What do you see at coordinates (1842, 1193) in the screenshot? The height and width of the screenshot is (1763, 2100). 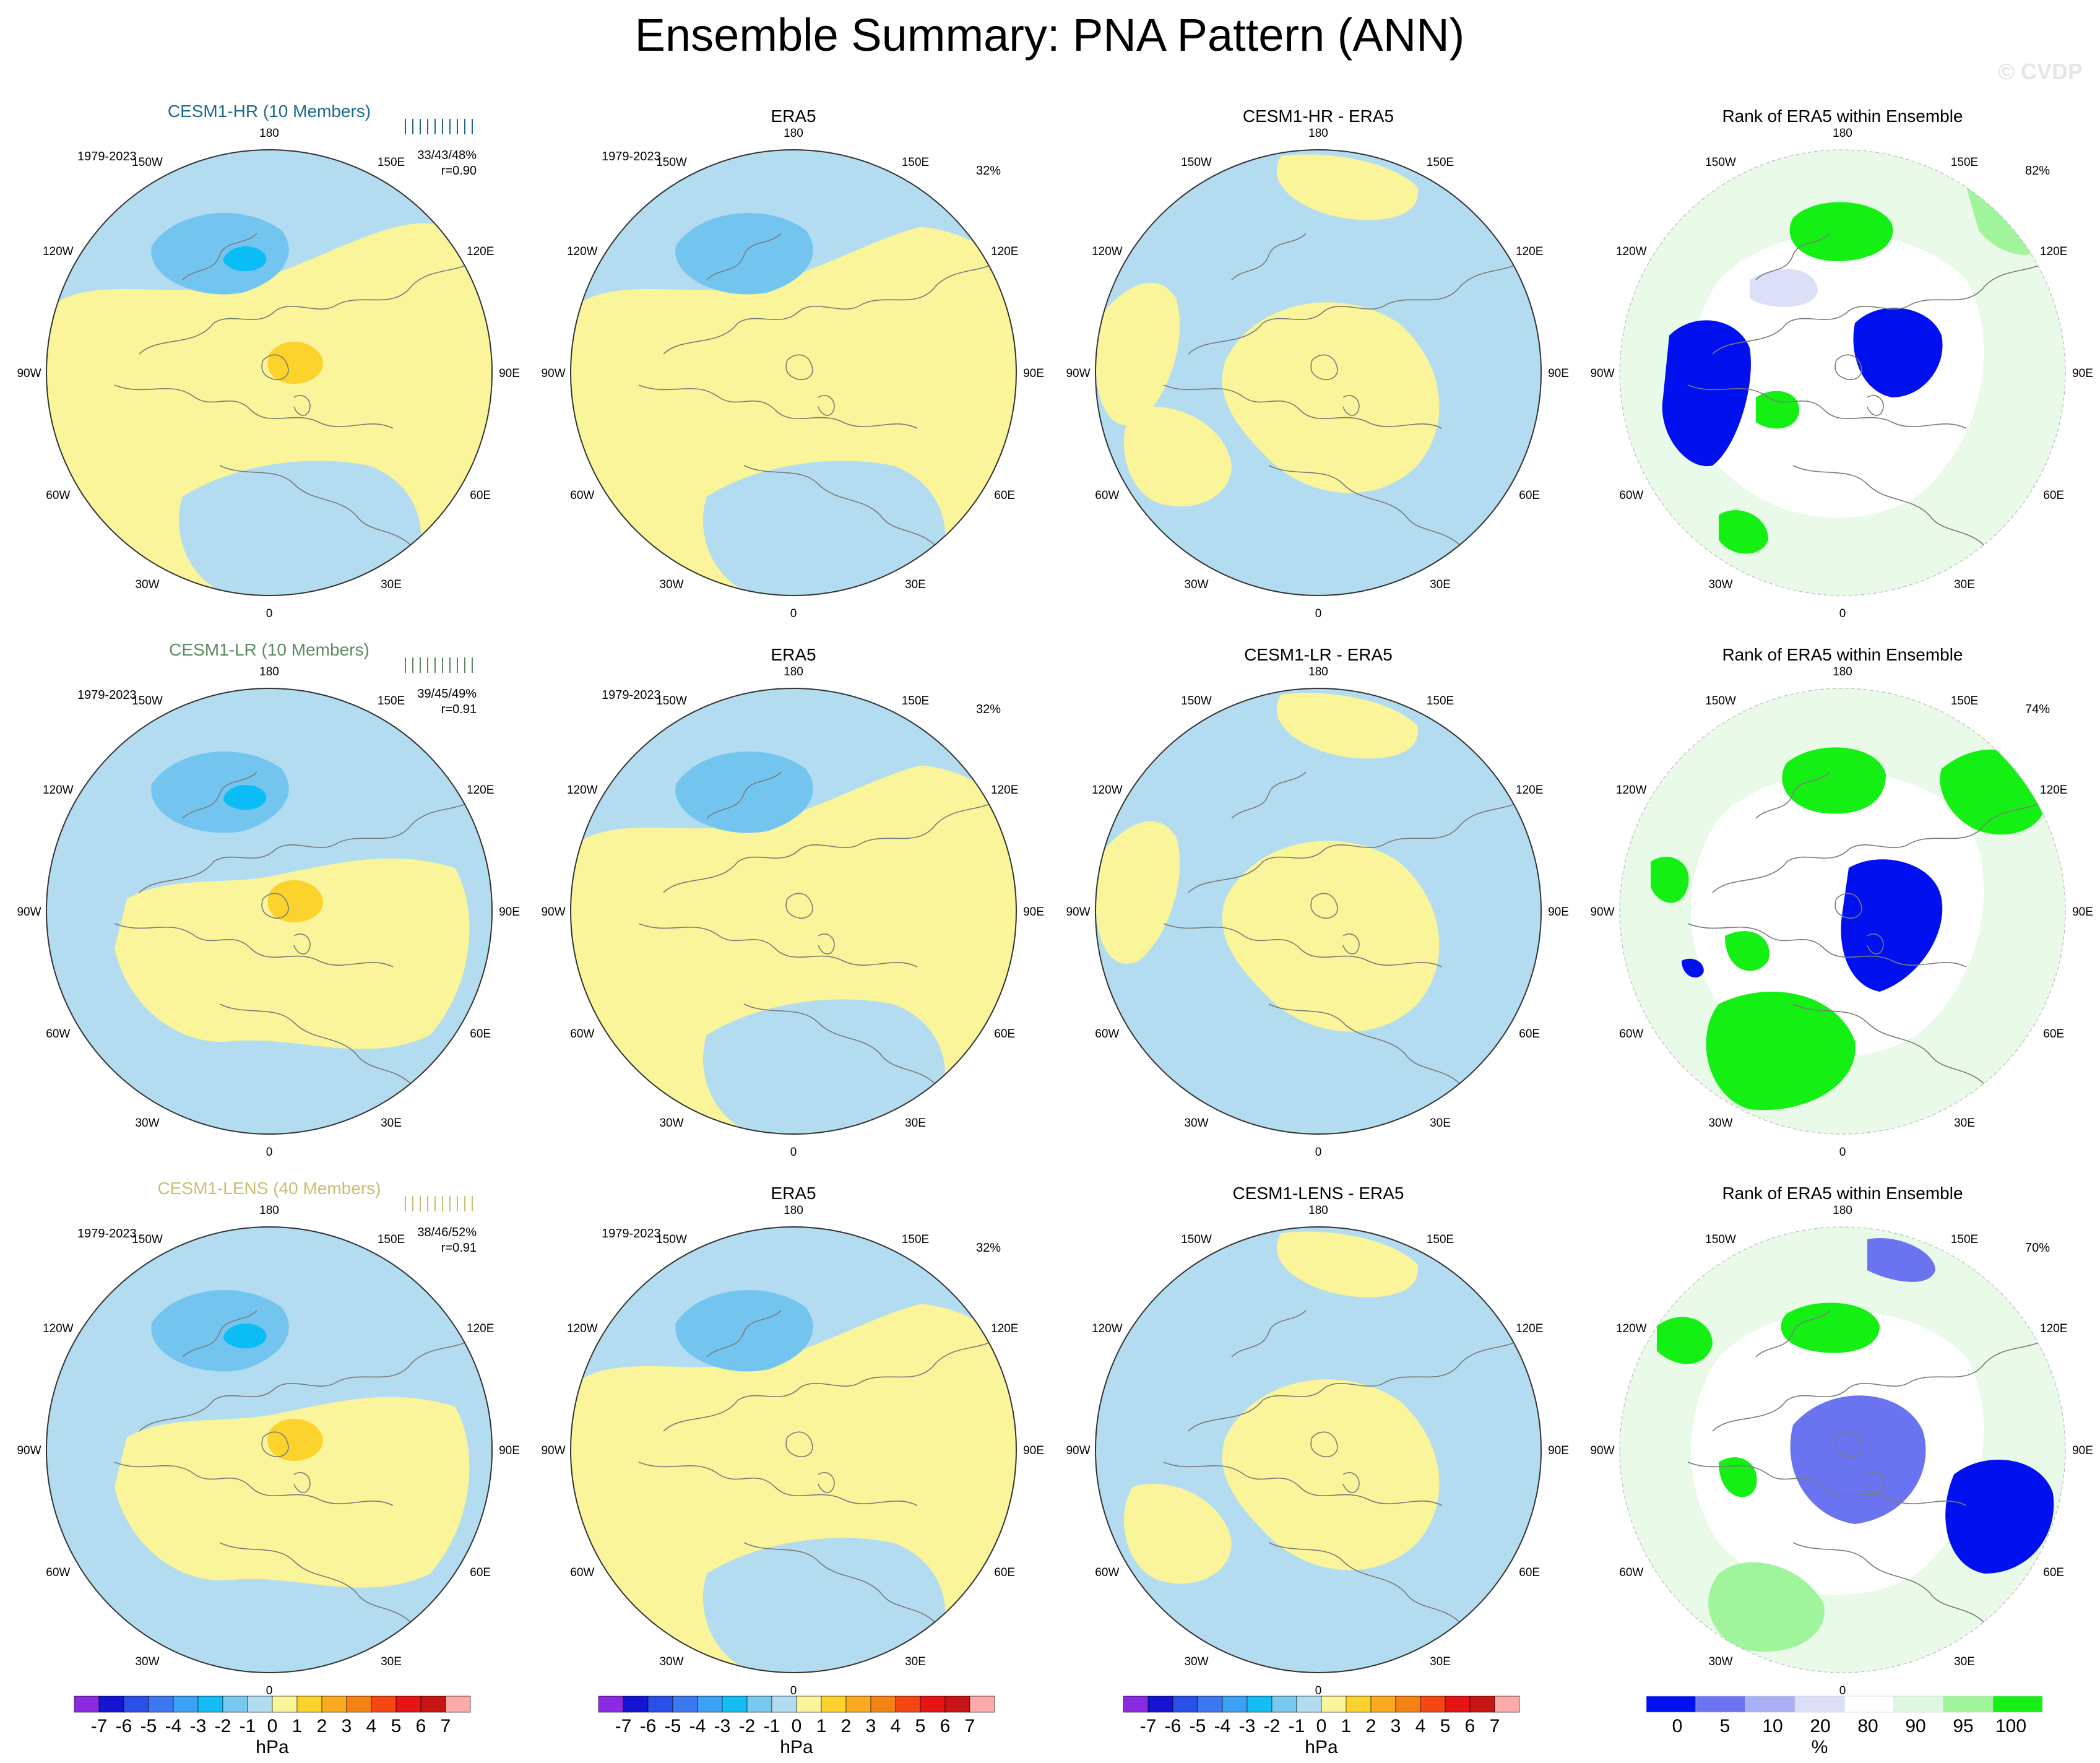 I see `rank-title: Rank of ERA5 within Ensemble` at bounding box center [1842, 1193].